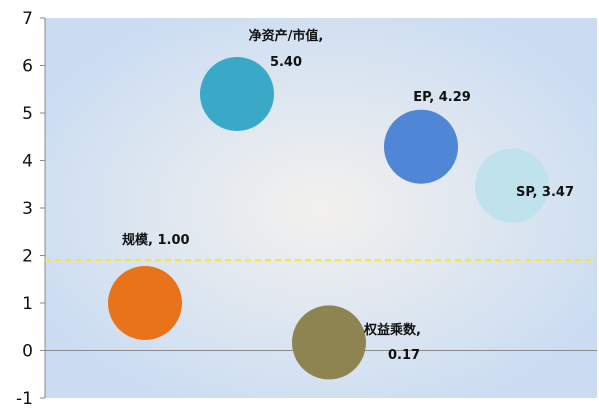  I want to click on data-label: 规模, 1.00, so click(156, 240).